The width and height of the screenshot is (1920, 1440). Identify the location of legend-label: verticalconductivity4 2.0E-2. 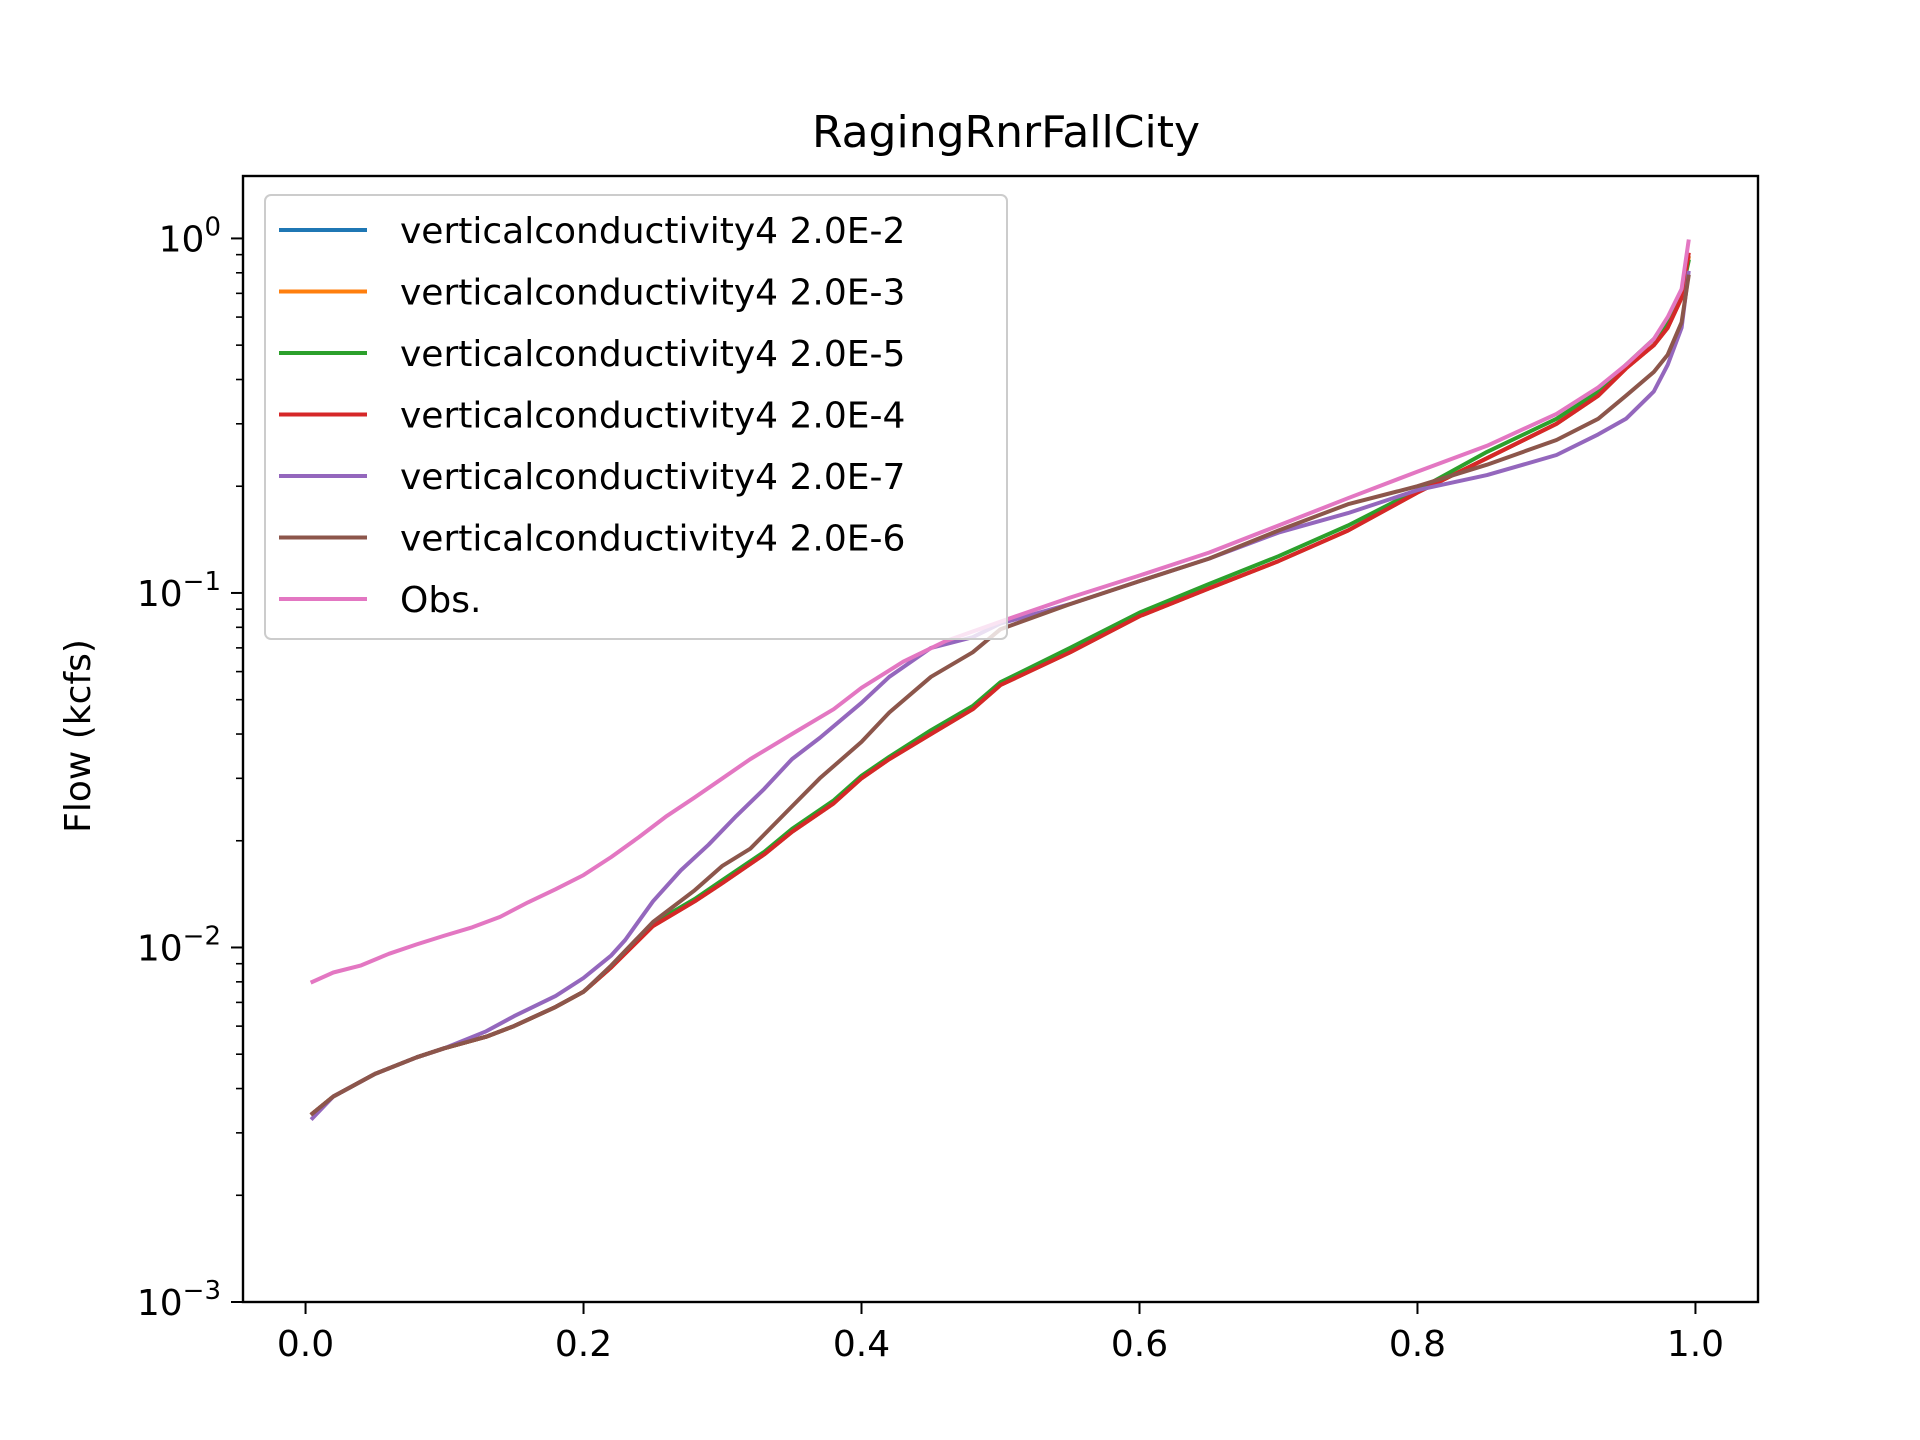
(652, 231).